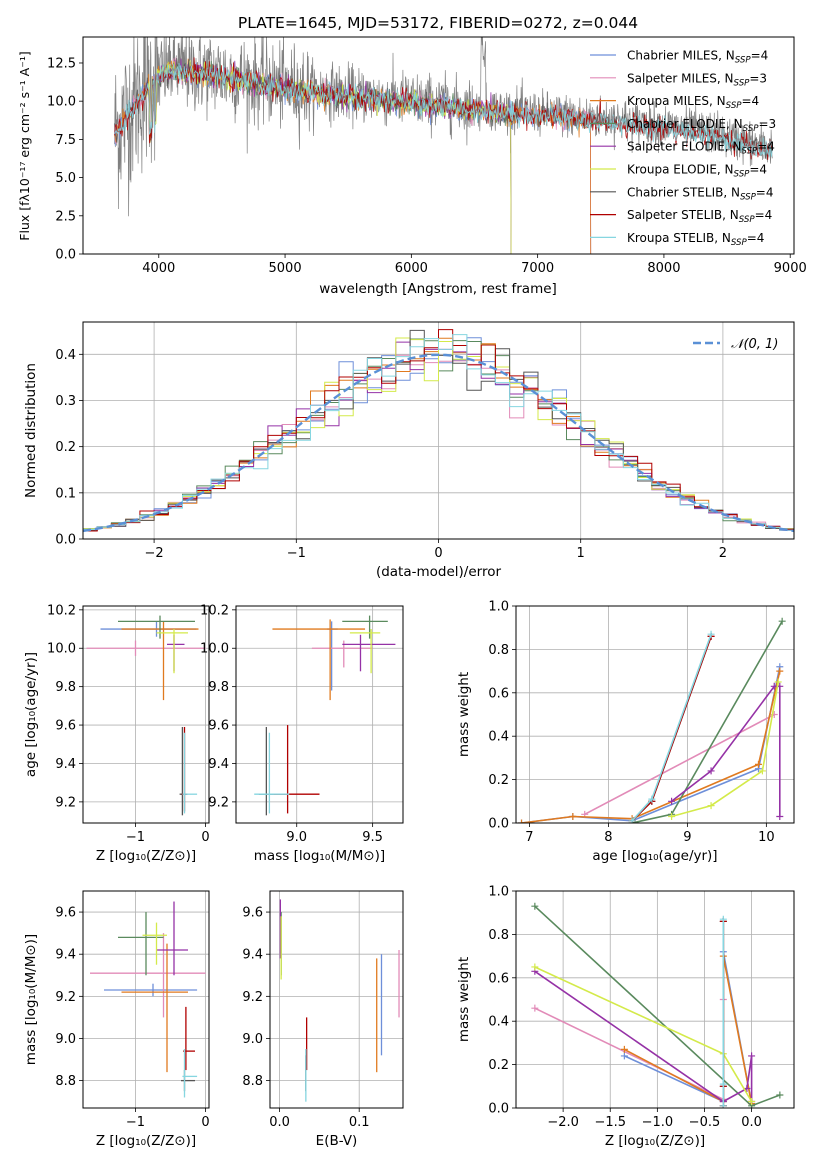 The height and width of the screenshot is (1170, 819). I want to click on weight-vs-Z-xtick-label-2: −1.0, so click(658, 1122).